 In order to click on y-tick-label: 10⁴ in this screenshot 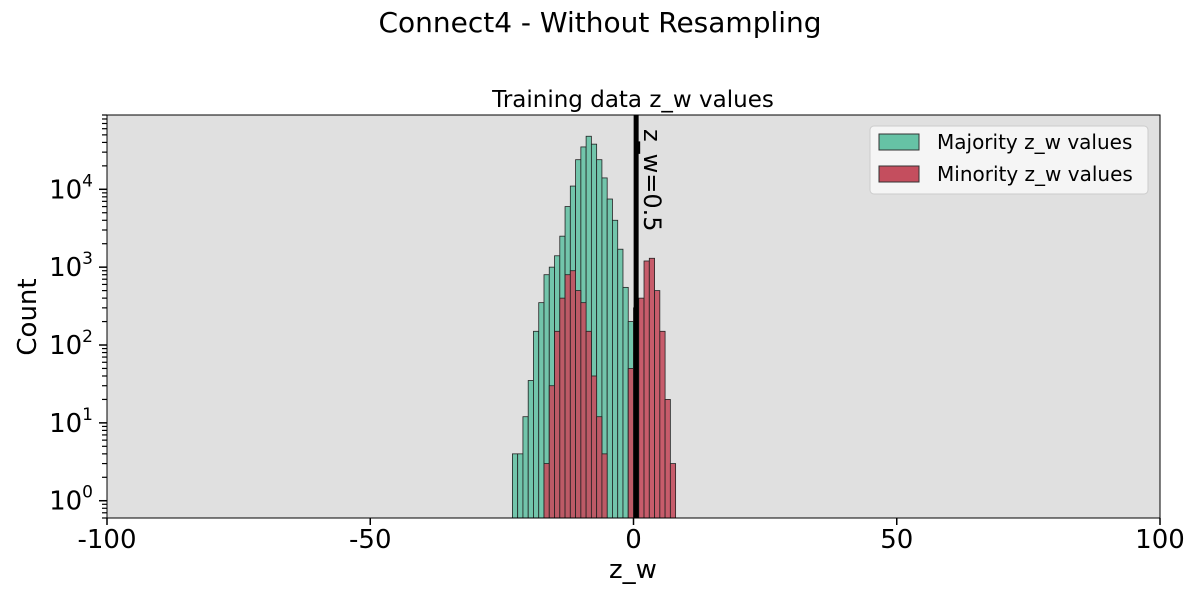, I will do `click(71, 188)`.